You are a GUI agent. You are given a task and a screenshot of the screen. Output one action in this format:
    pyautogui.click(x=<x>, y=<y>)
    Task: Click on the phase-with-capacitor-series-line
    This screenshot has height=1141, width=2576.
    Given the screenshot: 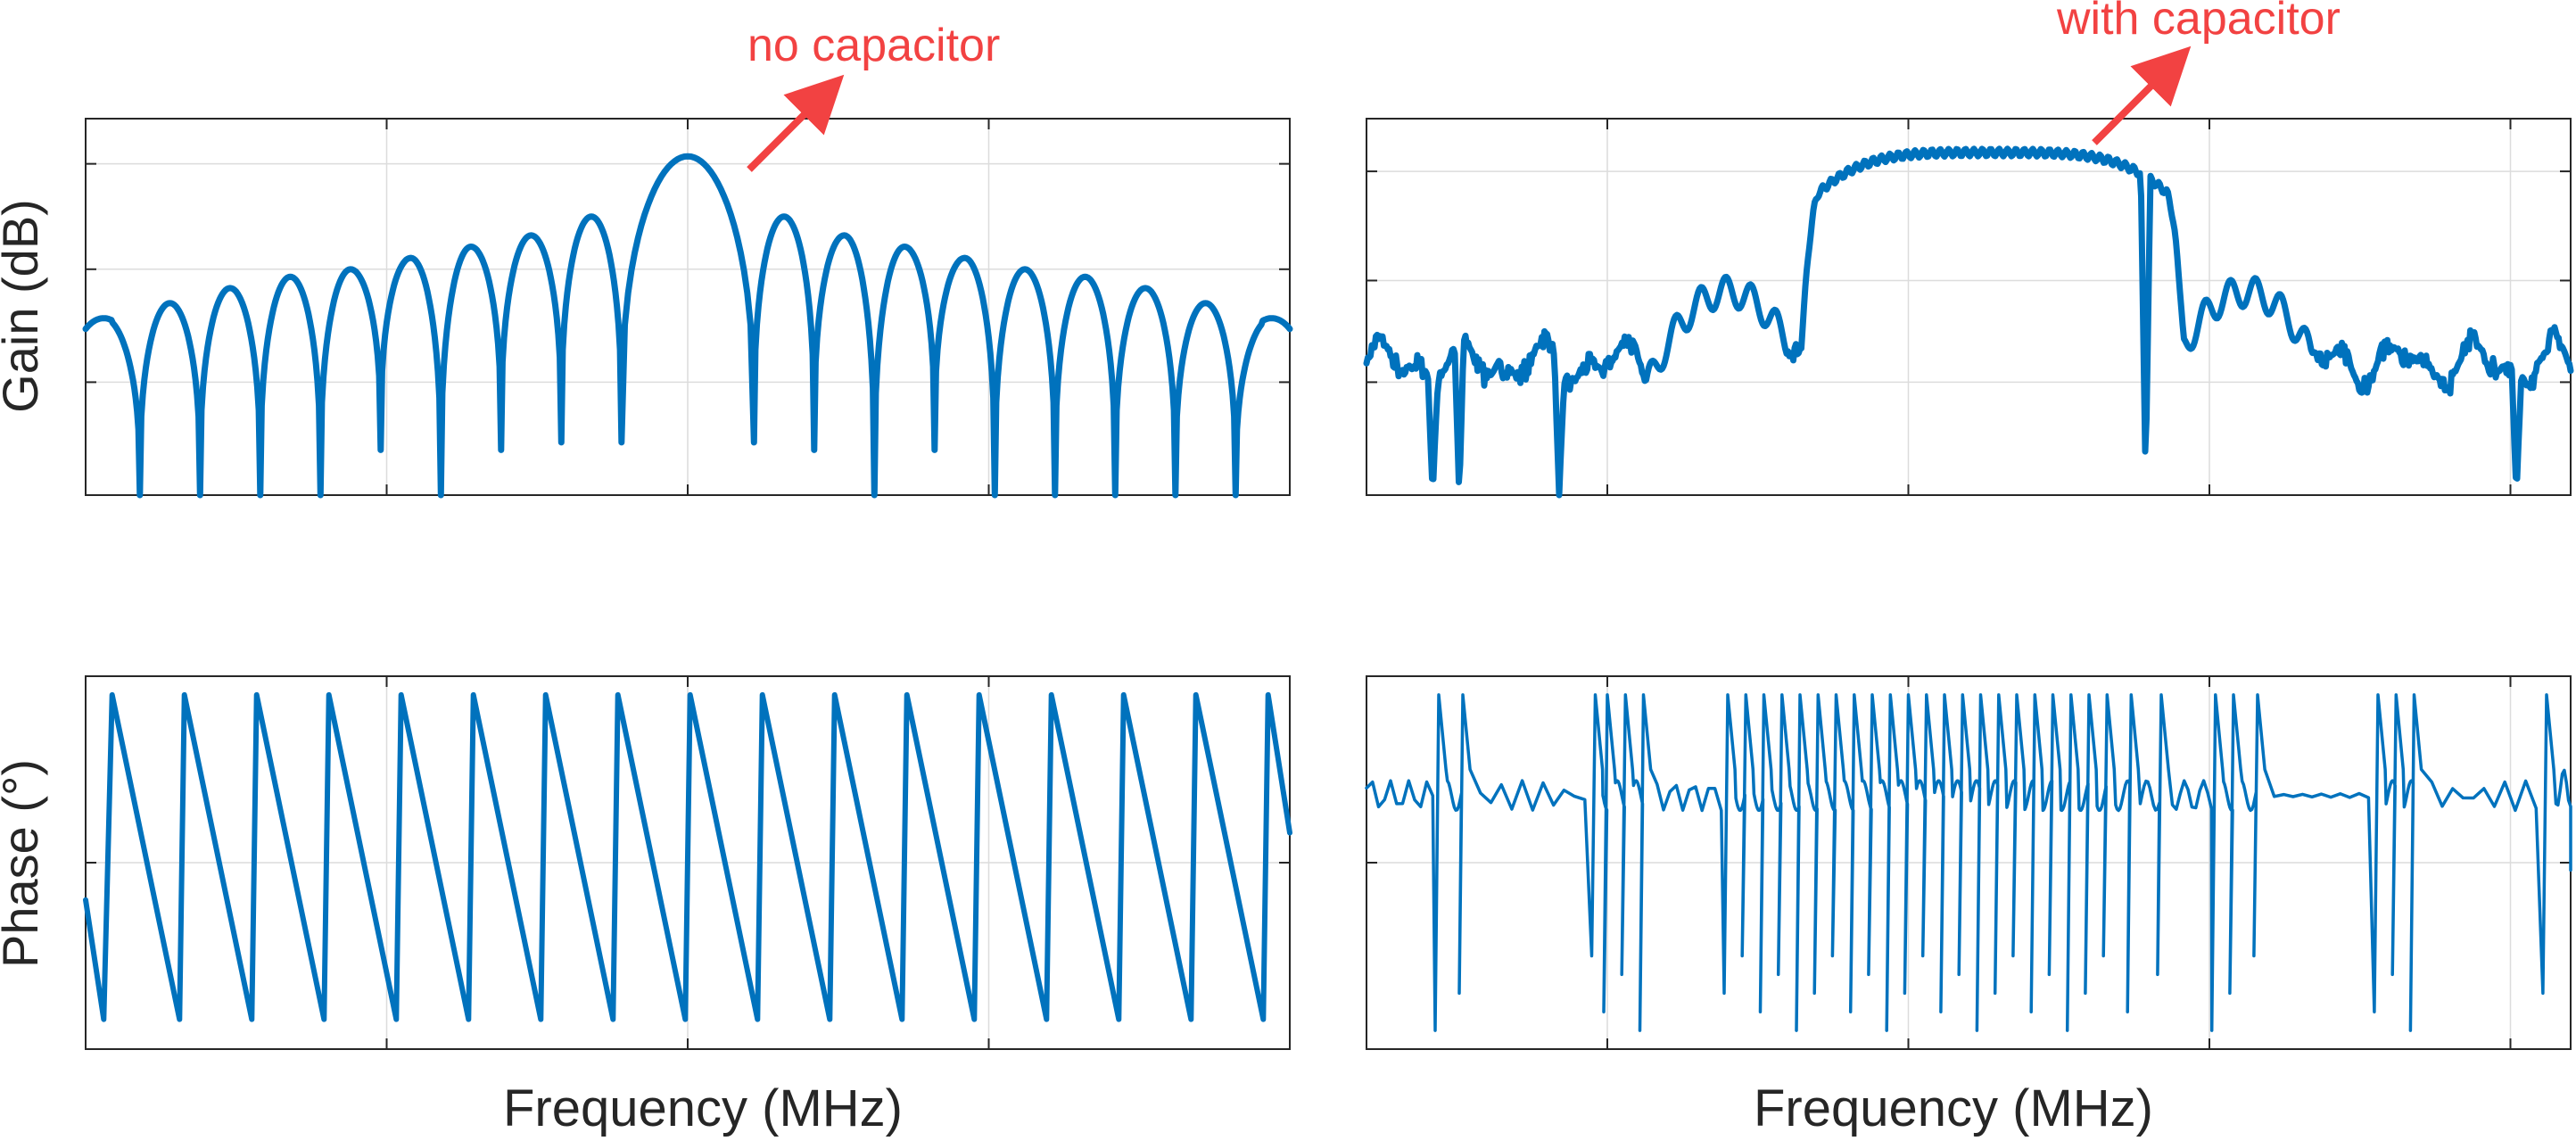 What is the action you would take?
    pyautogui.click(x=1969, y=862)
    